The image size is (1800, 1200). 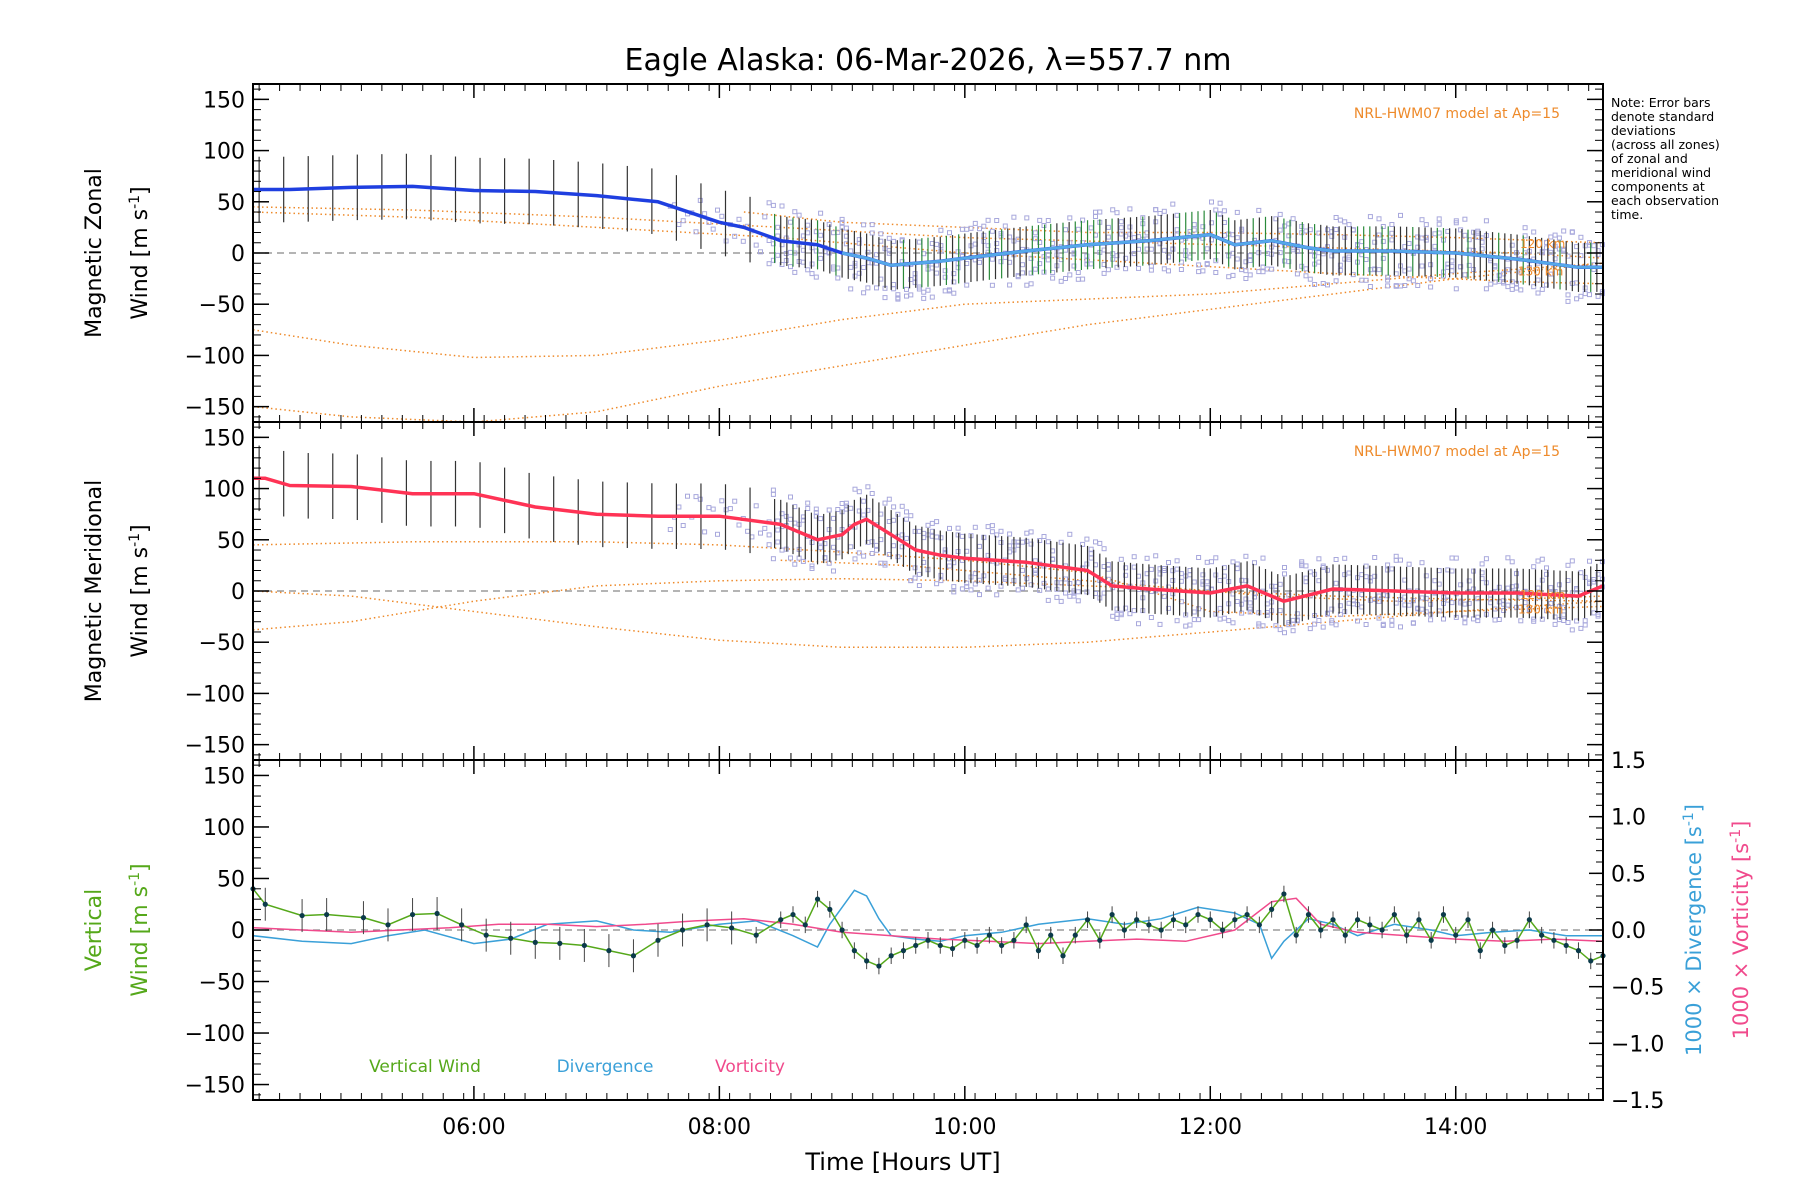 I want to click on y-tick-label: 50, so click(x=231, y=203).